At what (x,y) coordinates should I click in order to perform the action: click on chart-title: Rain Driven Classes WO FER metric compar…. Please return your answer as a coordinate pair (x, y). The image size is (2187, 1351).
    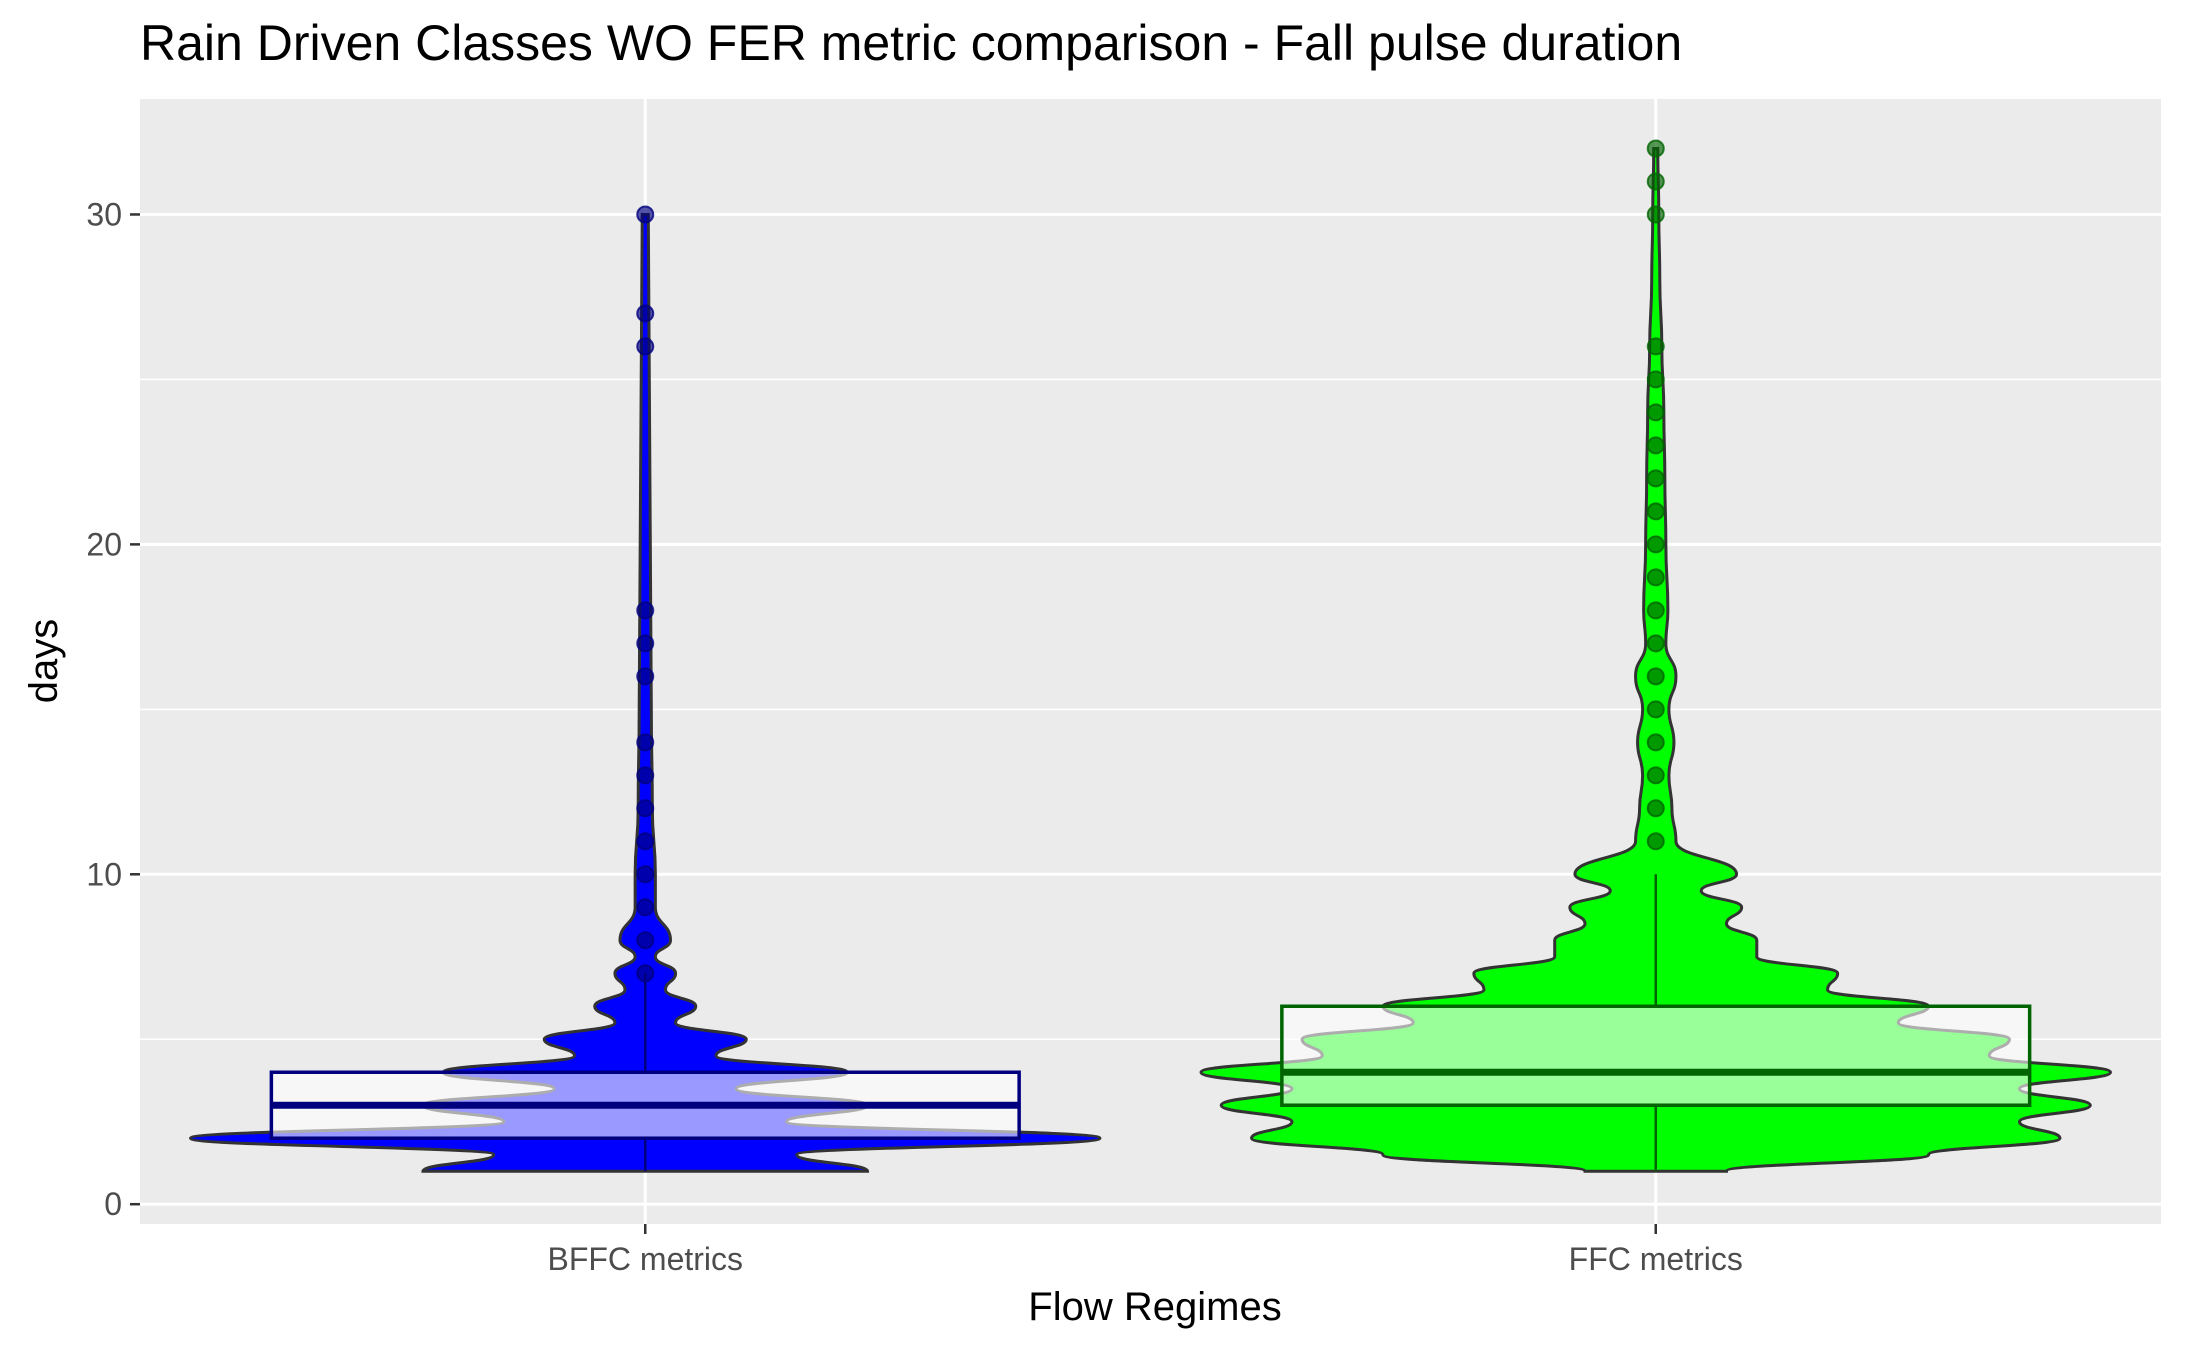
    Looking at the image, I should click on (911, 43).